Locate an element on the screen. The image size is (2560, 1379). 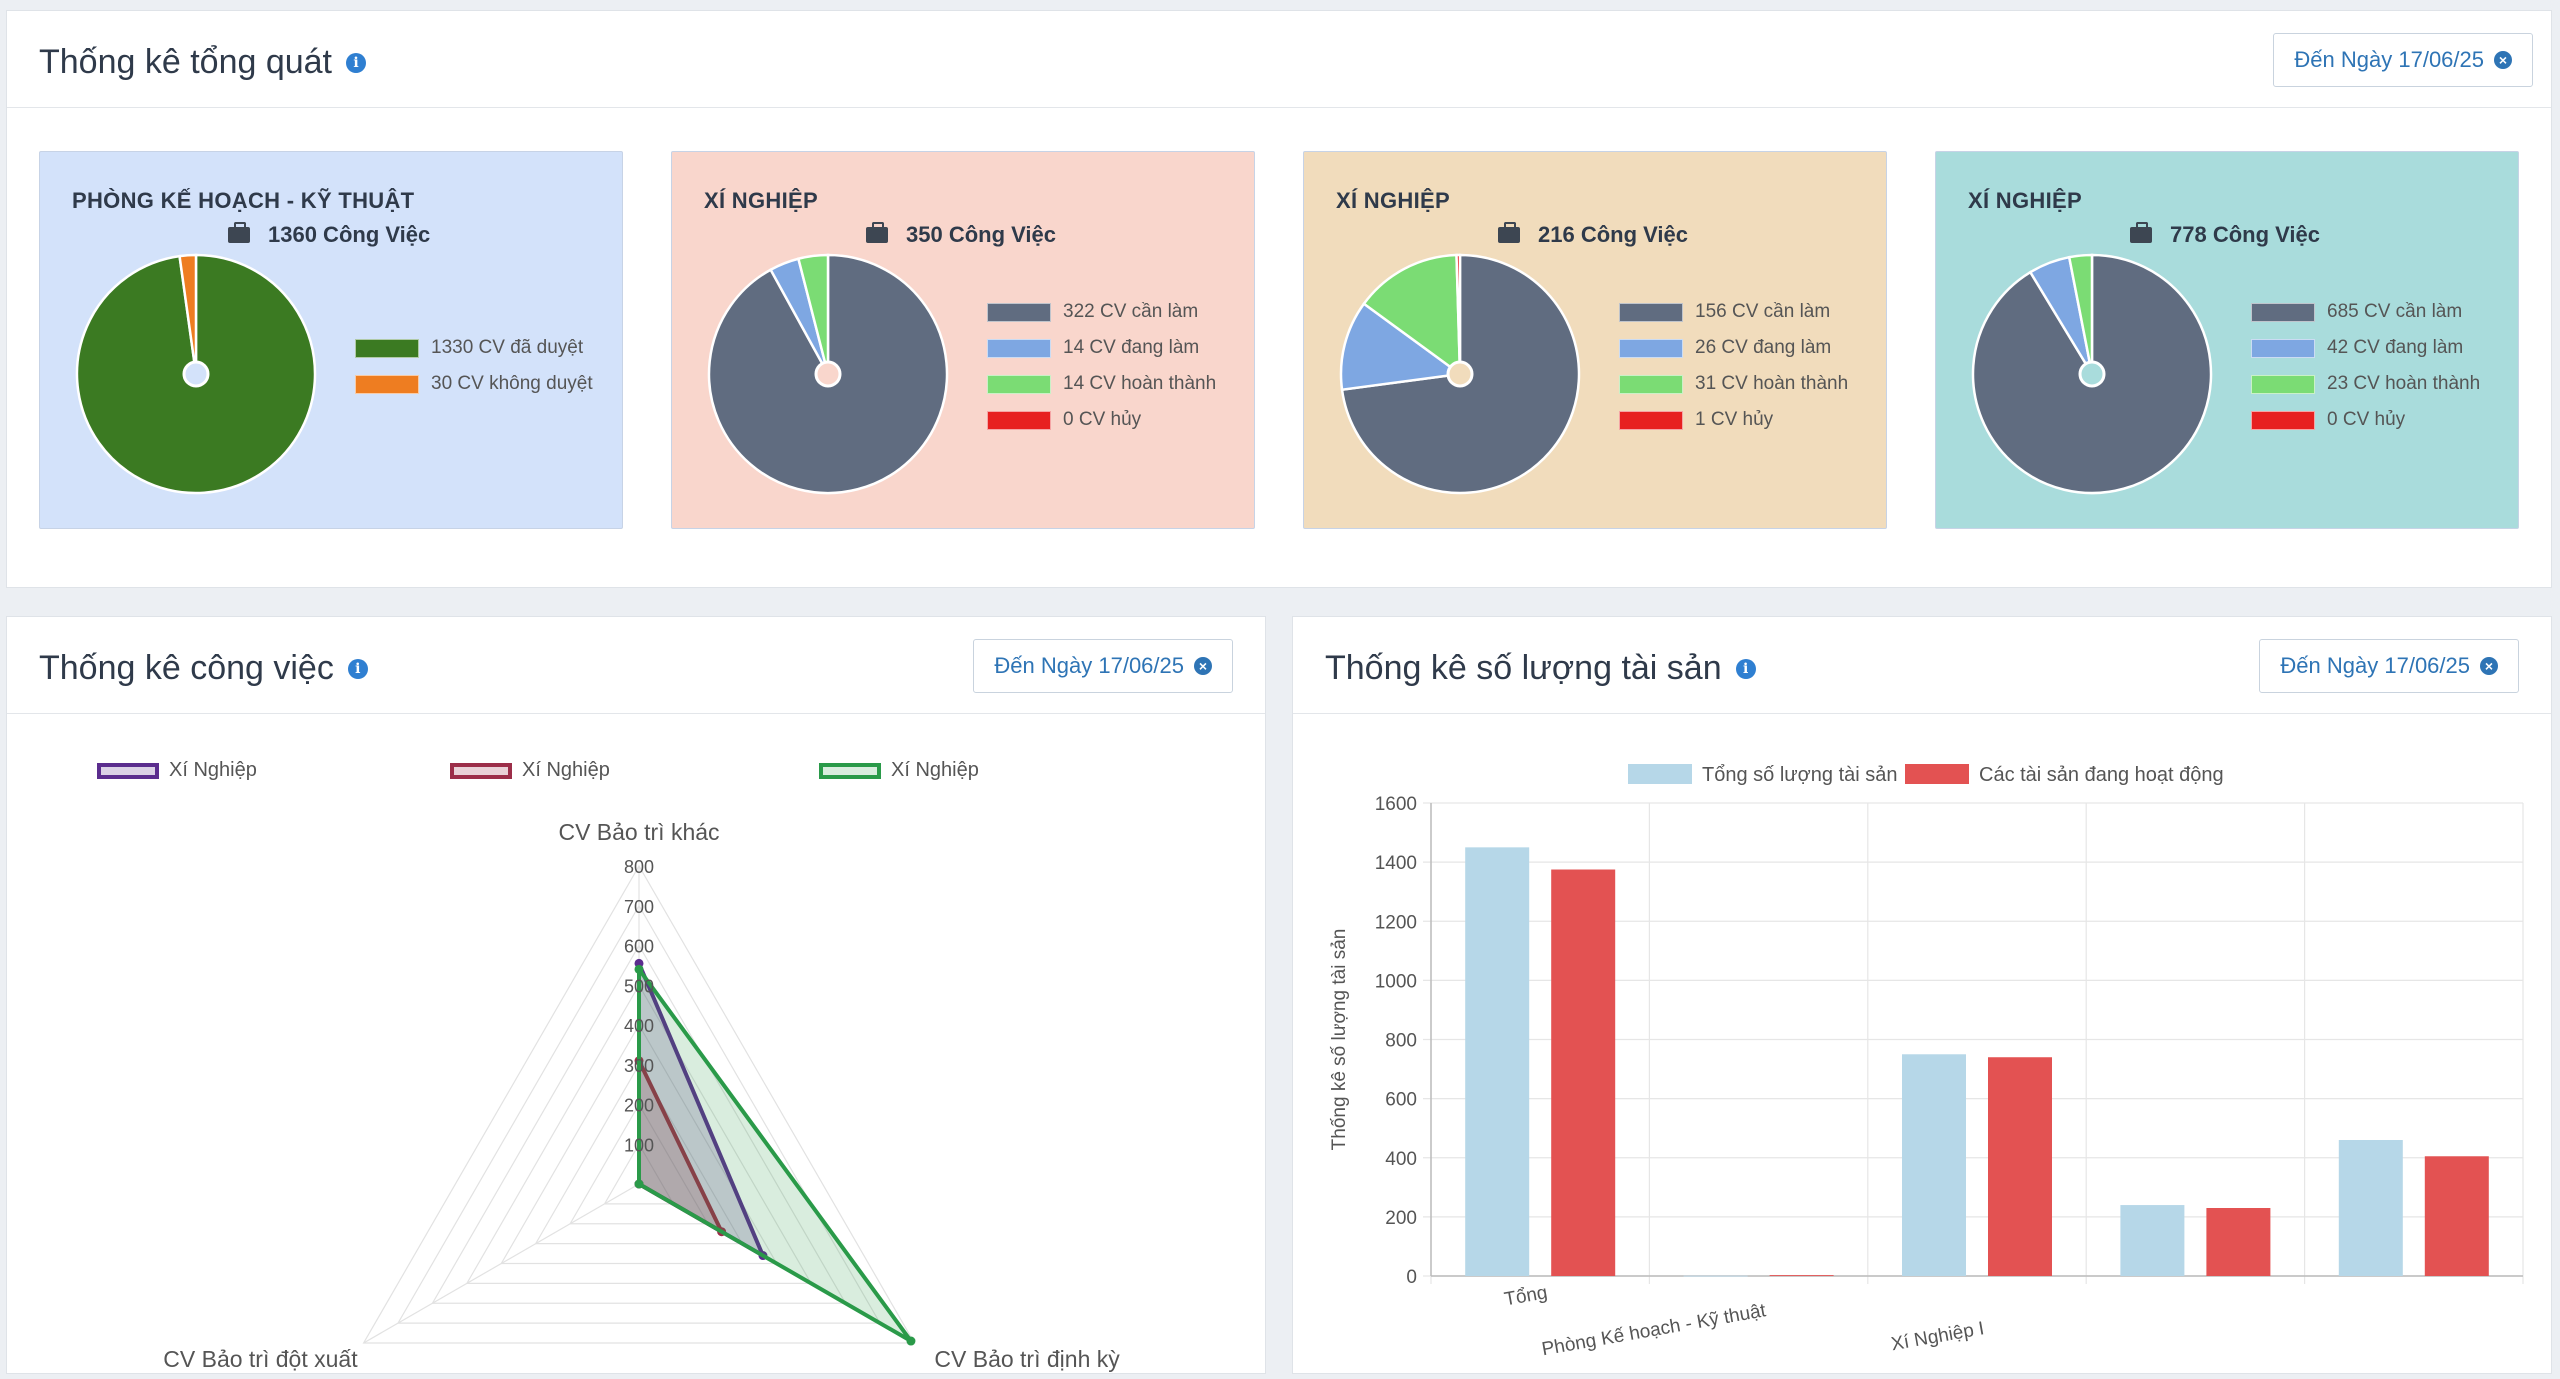
overview-date-button: Đến Ngày 17/06/25 × is located at coordinates (2403, 60).